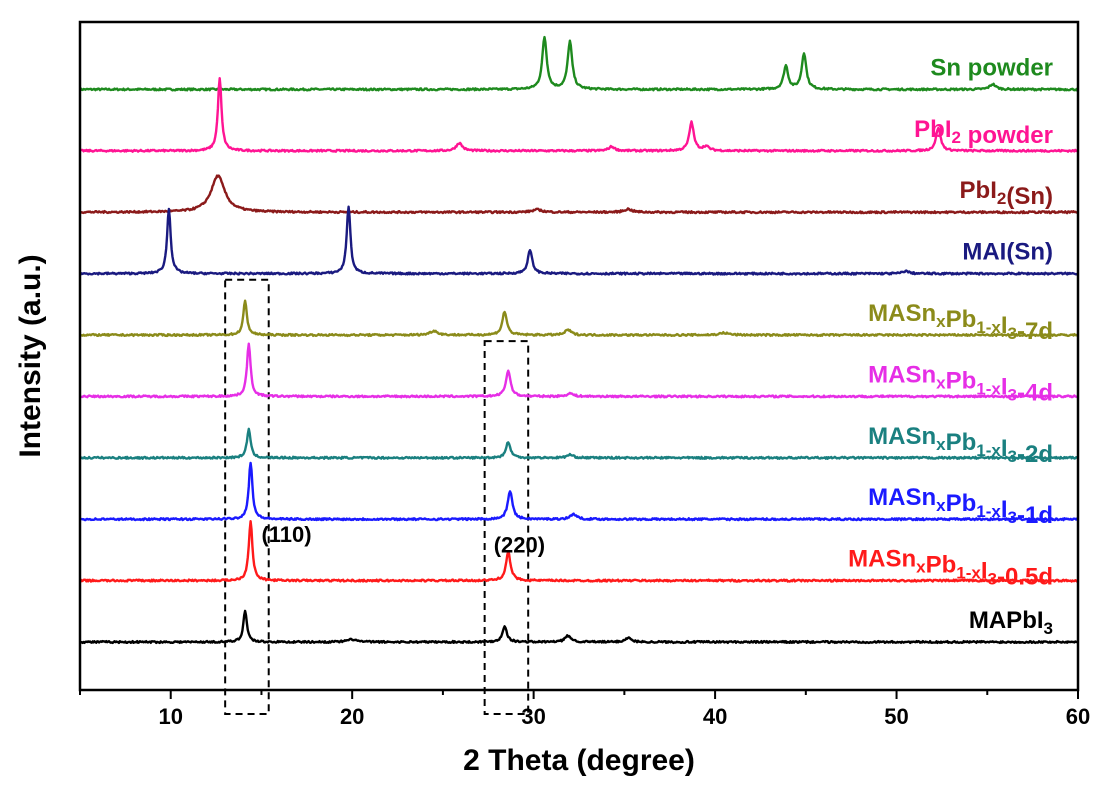 The width and height of the screenshot is (1097, 785). What do you see at coordinates (896, 716) in the screenshot?
I see `x-tick-label: 50` at bounding box center [896, 716].